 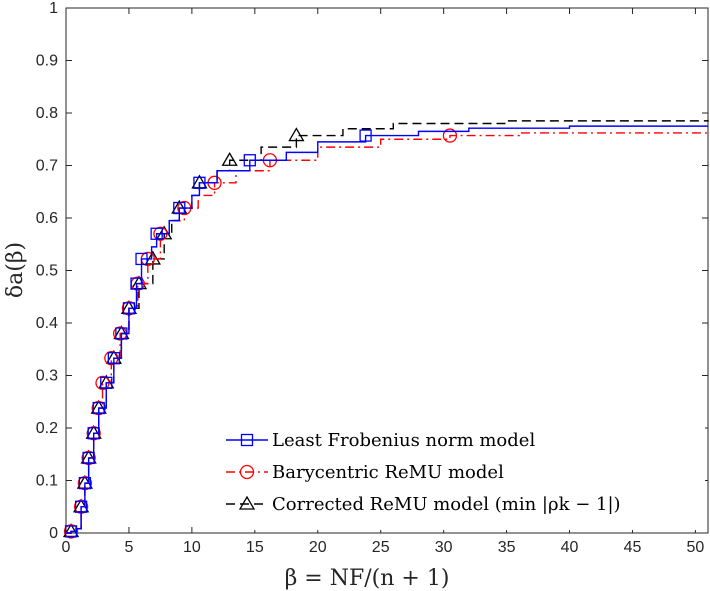 I want to click on legend-label: Least Frobenius norm model, so click(x=403, y=440).